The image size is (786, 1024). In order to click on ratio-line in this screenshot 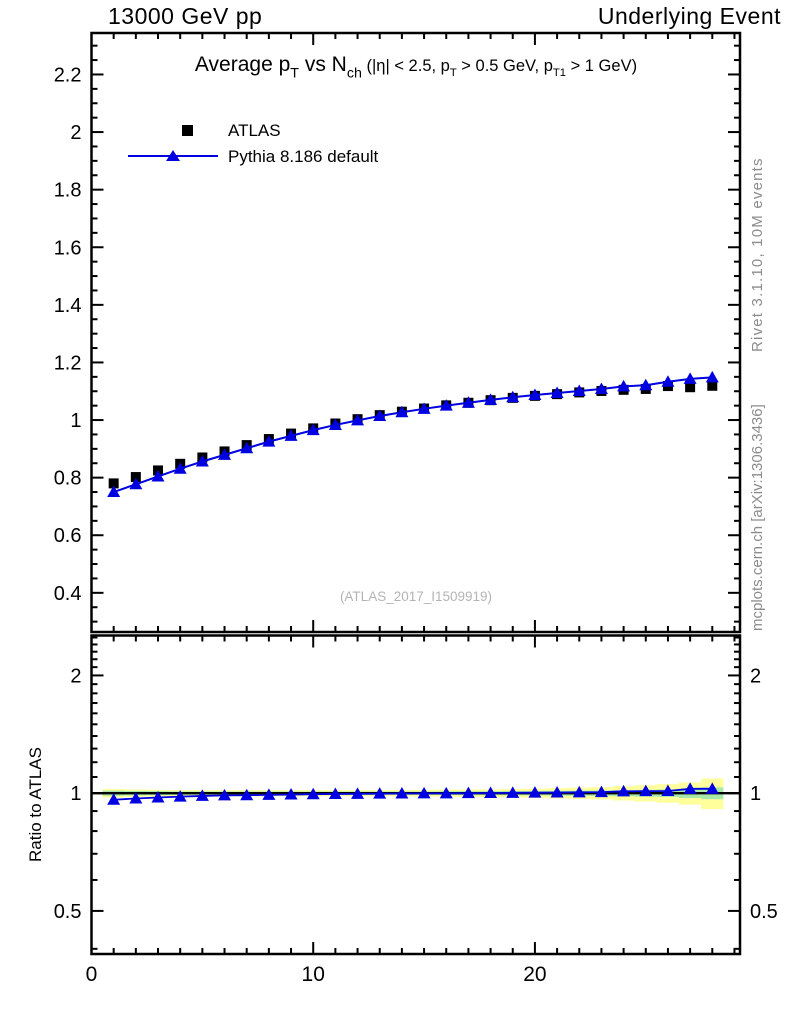, I will do `click(413, 794)`.